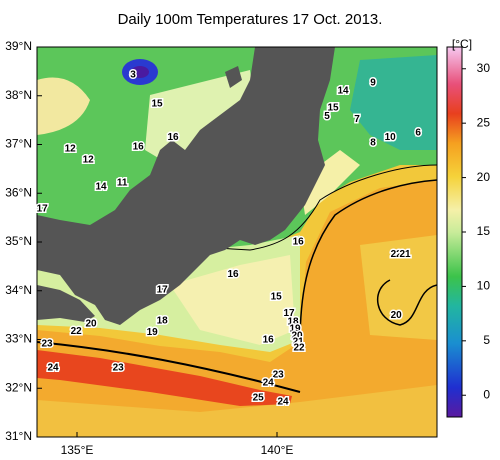 The width and height of the screenshot is (500, 460). Describe the element at coordinates (373, 83) in the screenshot. I see `contour-label: 9` at that location.